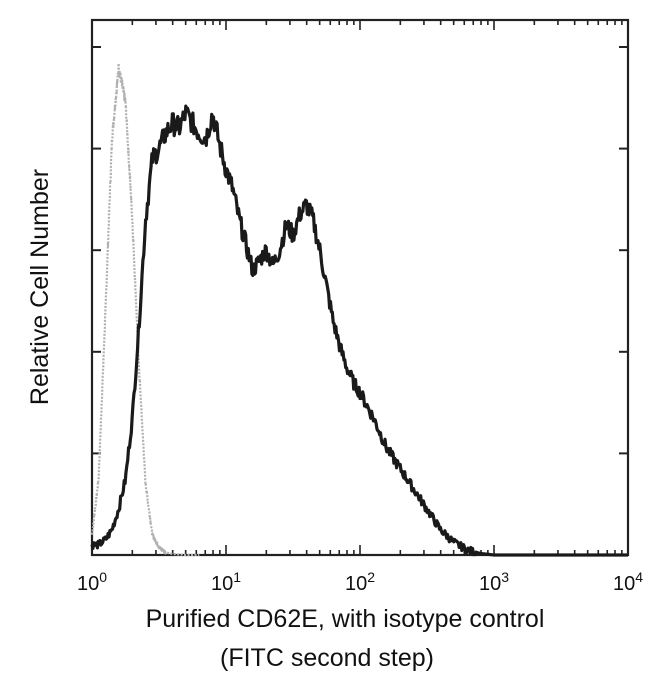 Image resolution: width=650 pixels, height=676 pixels. Describe the element at coordinates (327, 658) in the screenshot. I see `x-axis-title-line2: (FITC second step)` at that location.